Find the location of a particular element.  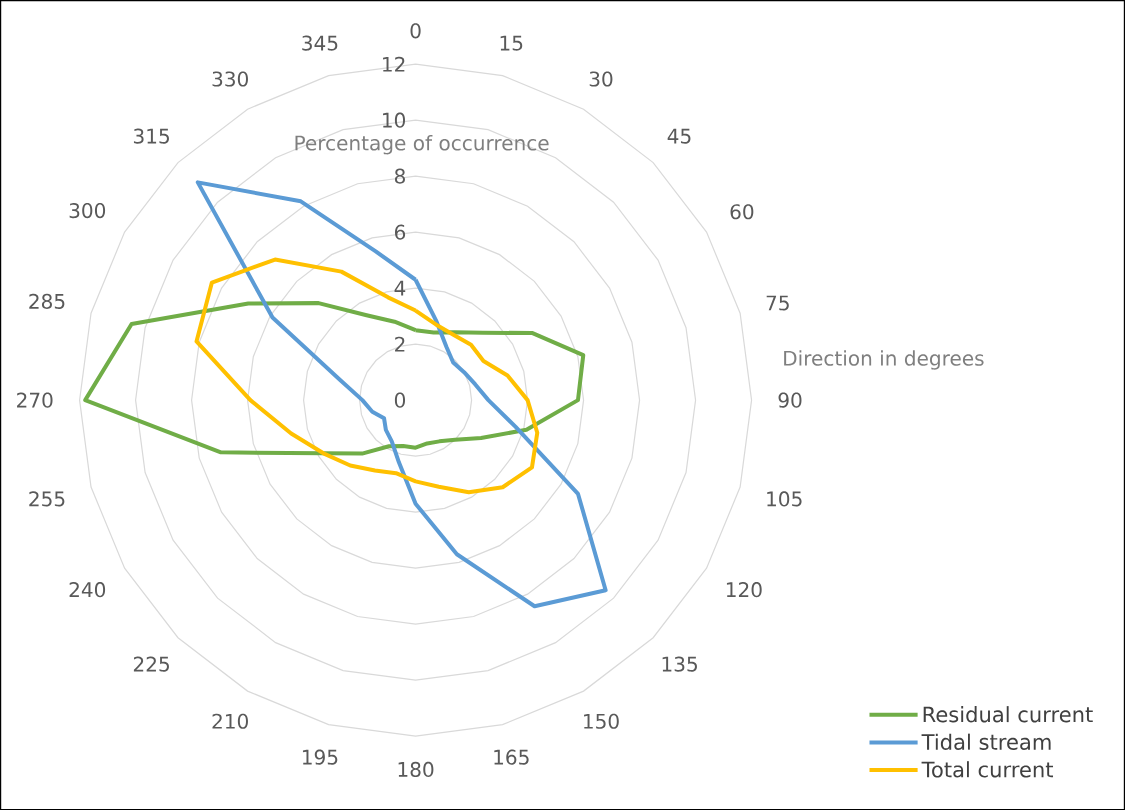

spoke-label: 255 is located at coordinates (47, 499).